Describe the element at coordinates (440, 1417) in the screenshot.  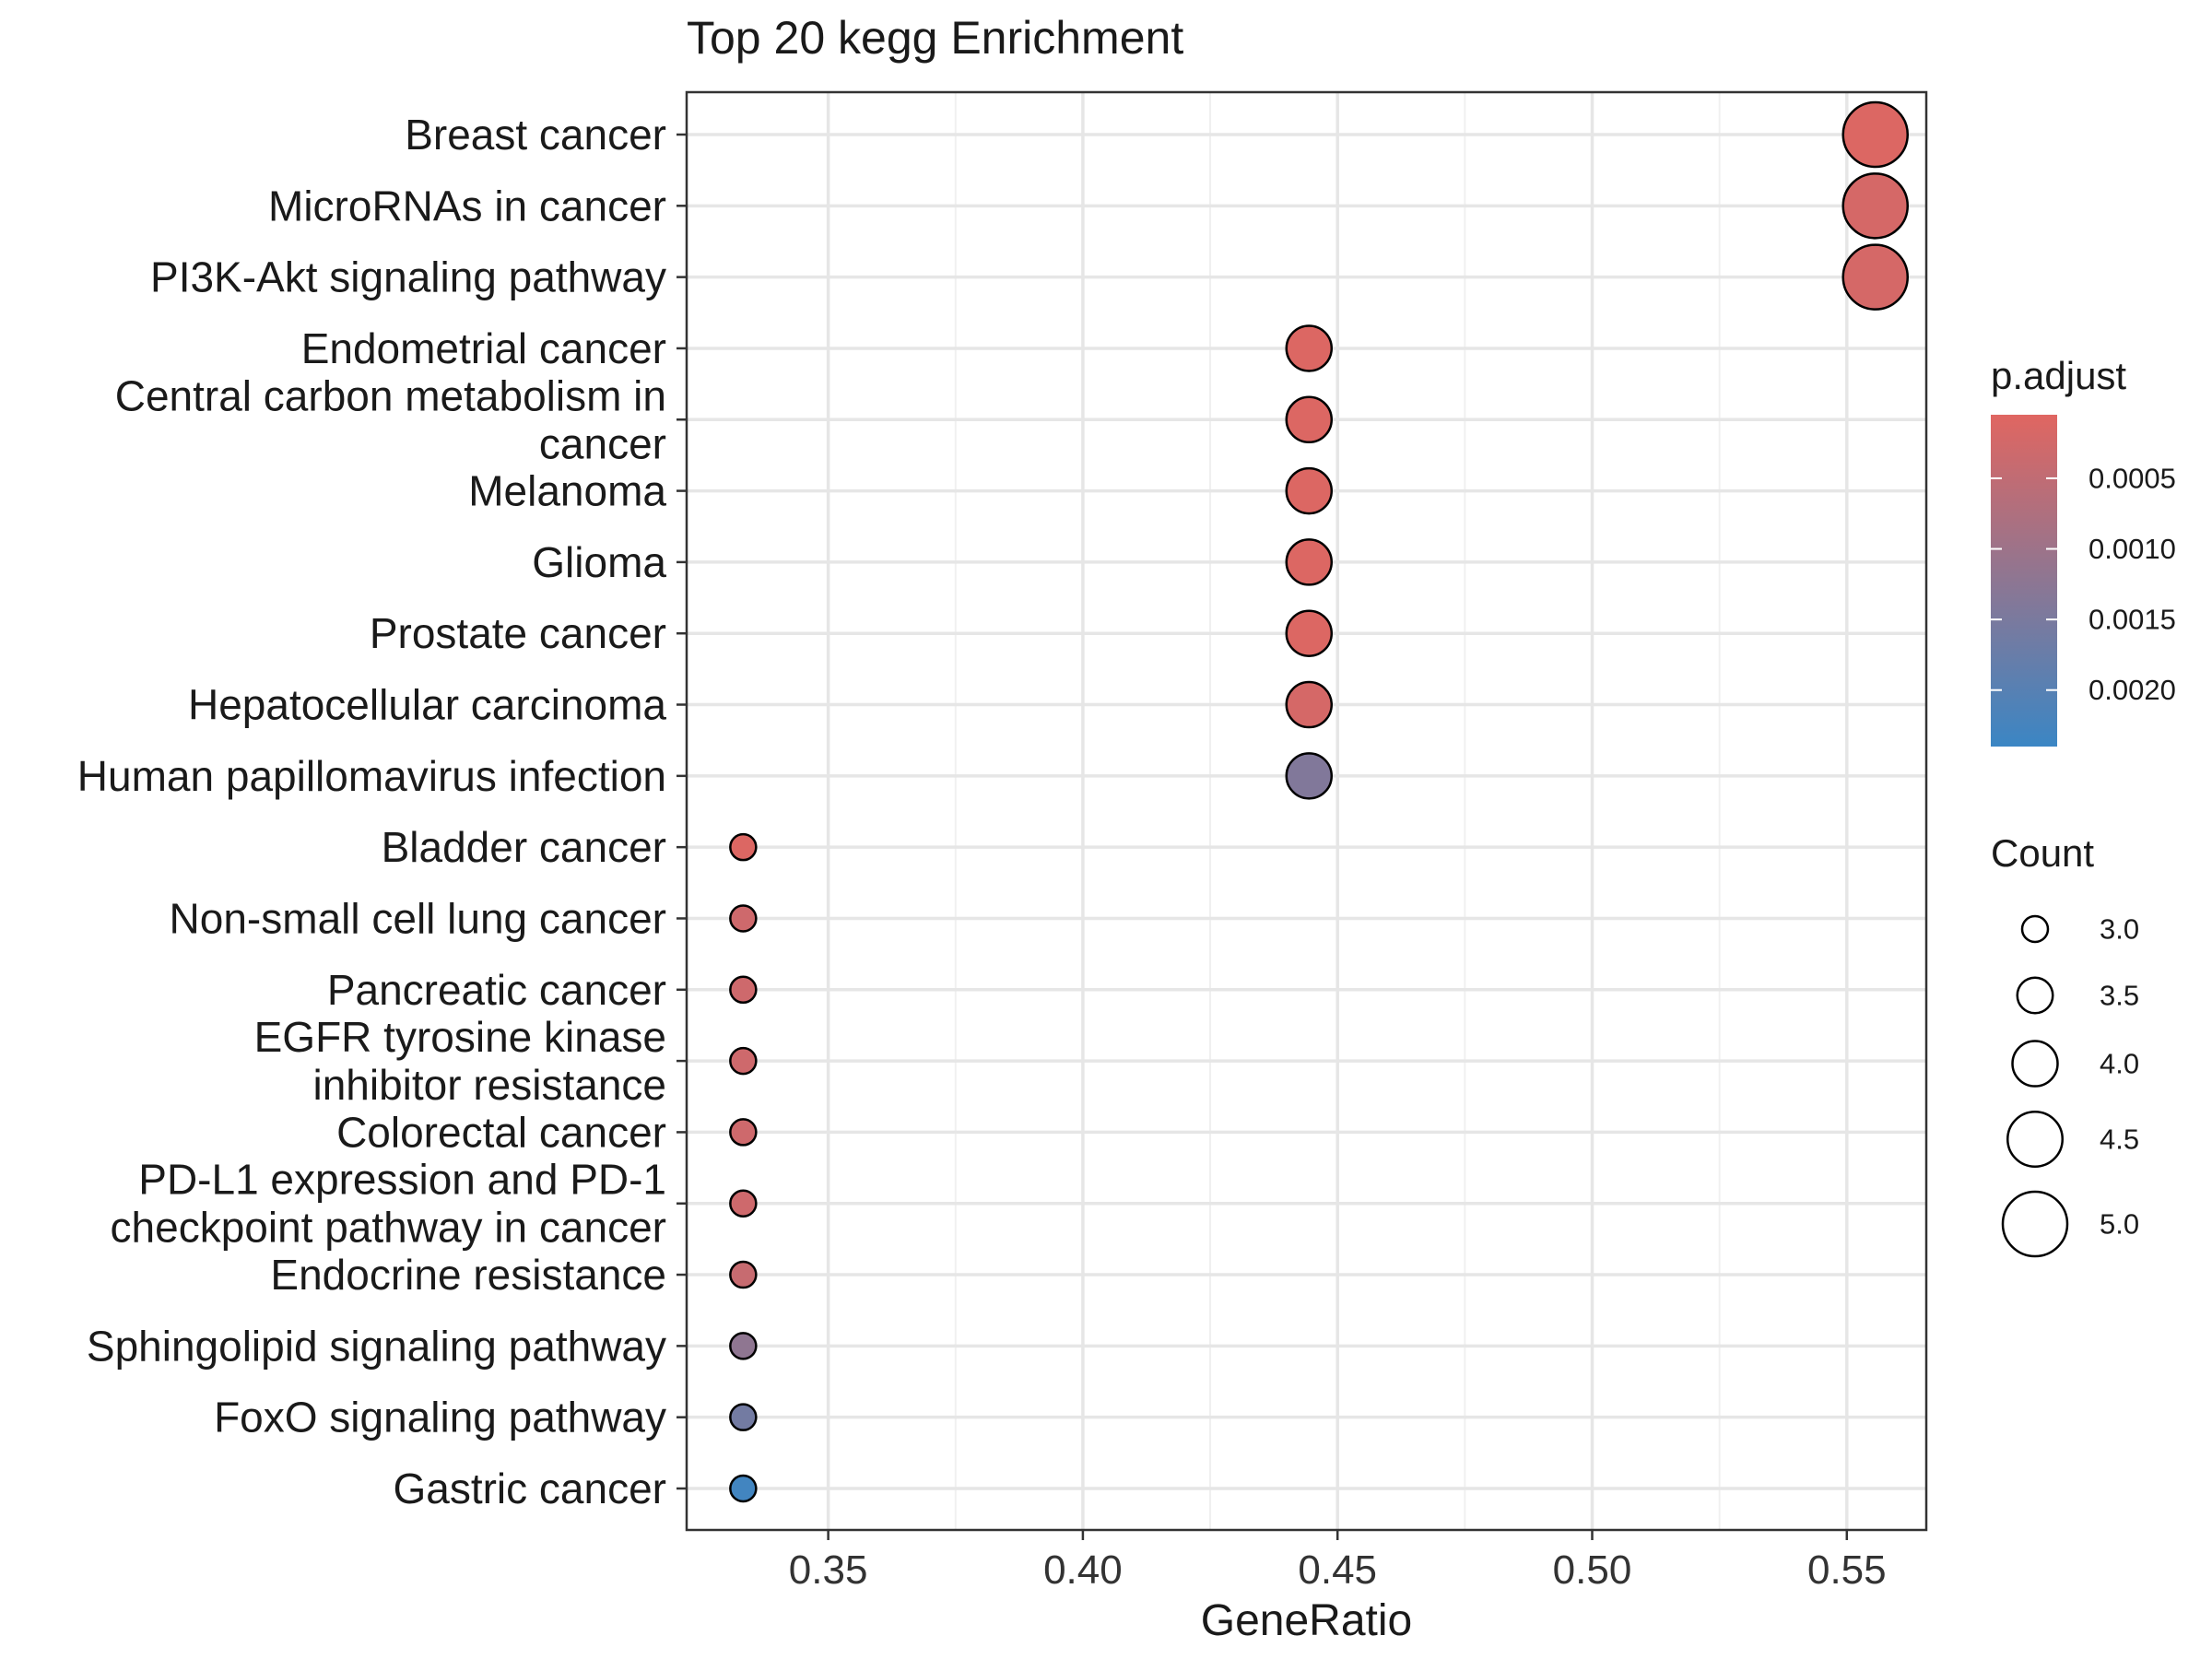
I see `y-tick-label: FoxO signaling pathway` at that location.